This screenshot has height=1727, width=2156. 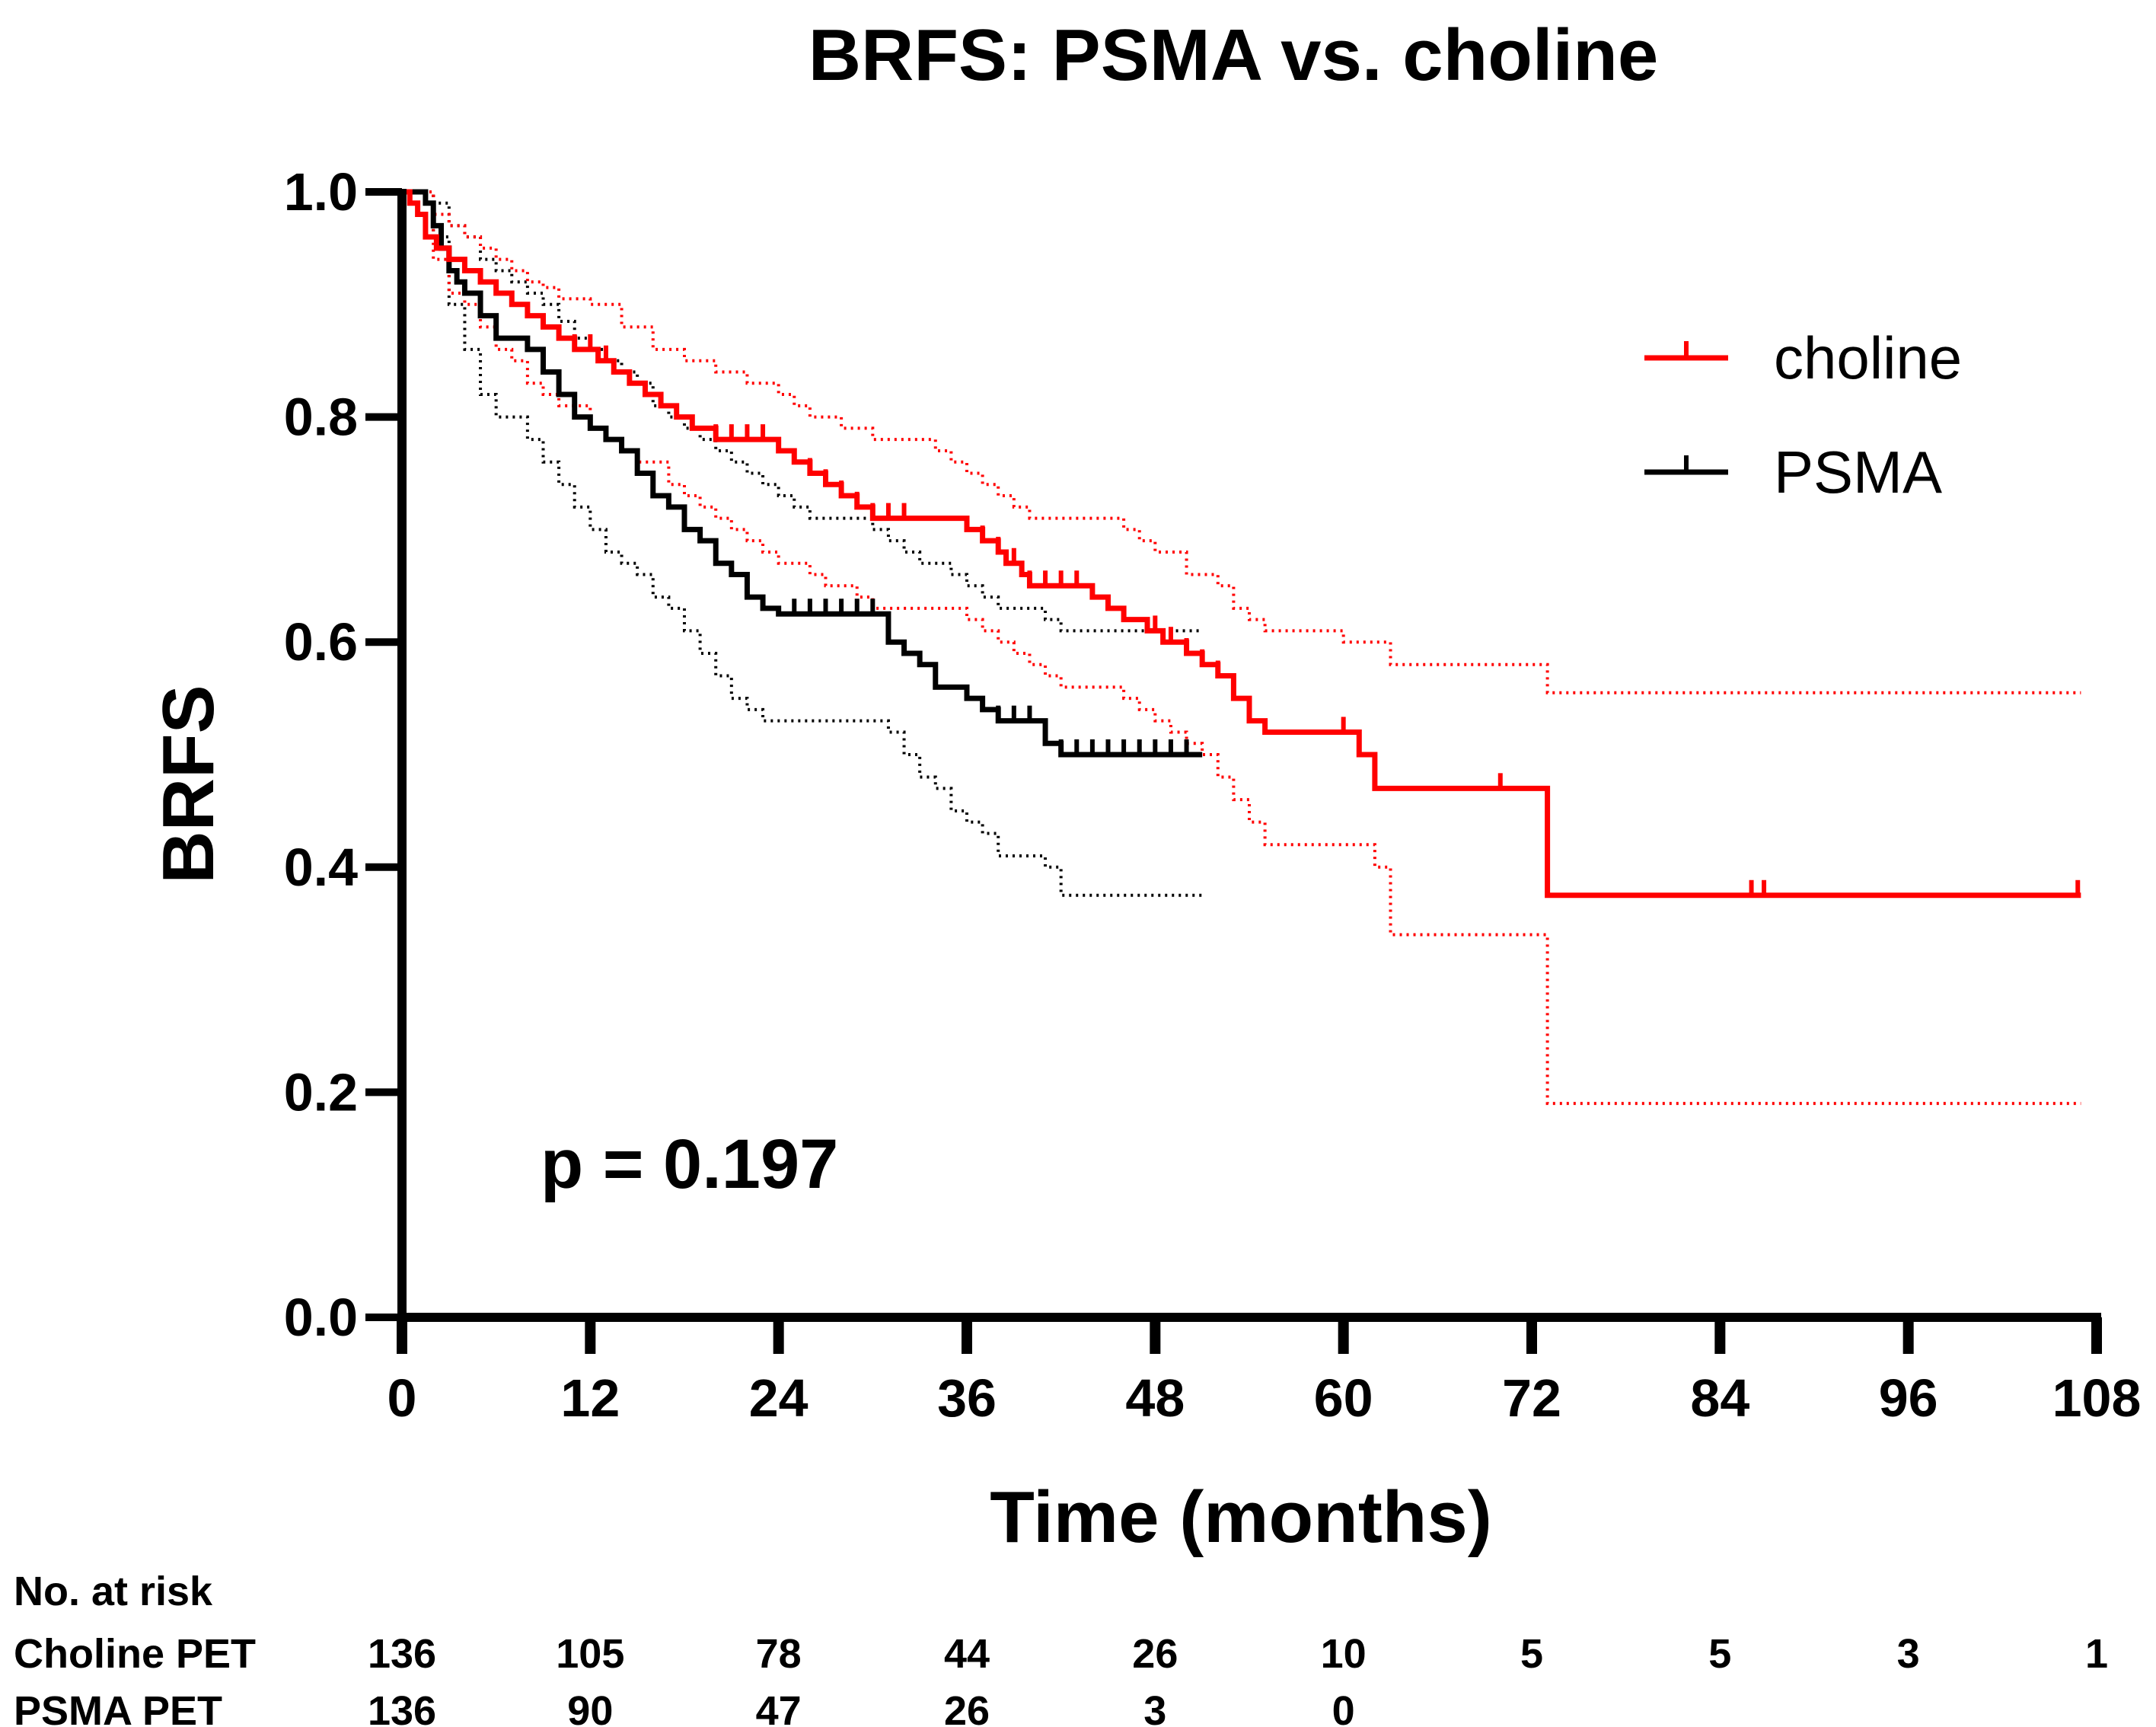 What do you see at coordinates (1241, 1517) in the screenshot?
I see `x-axis-label: Time (months)` at bounding box center [1241, 1517].